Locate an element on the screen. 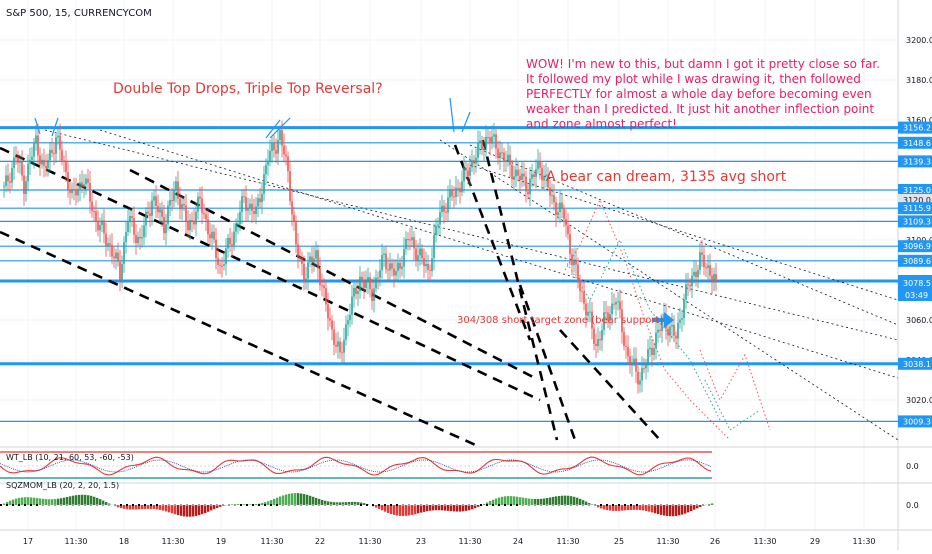 This screenshot has height=554, width=932. left-title-annotation: Double Top Drops, Triple Top Reversal? is located at coordinates (248, 89).